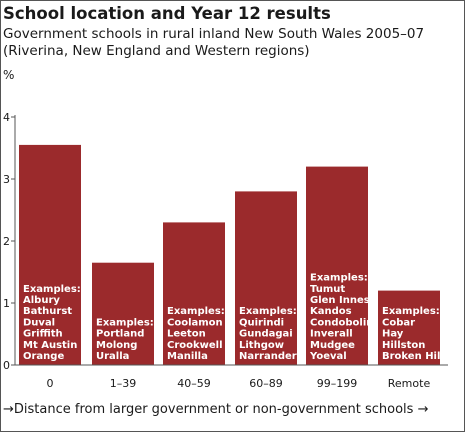 The image size is (465, 432). What do you see at coordinates (6, 303) in the screenshot?
I see `y-tick-label-1: 1` at bounding box center [6, 303].